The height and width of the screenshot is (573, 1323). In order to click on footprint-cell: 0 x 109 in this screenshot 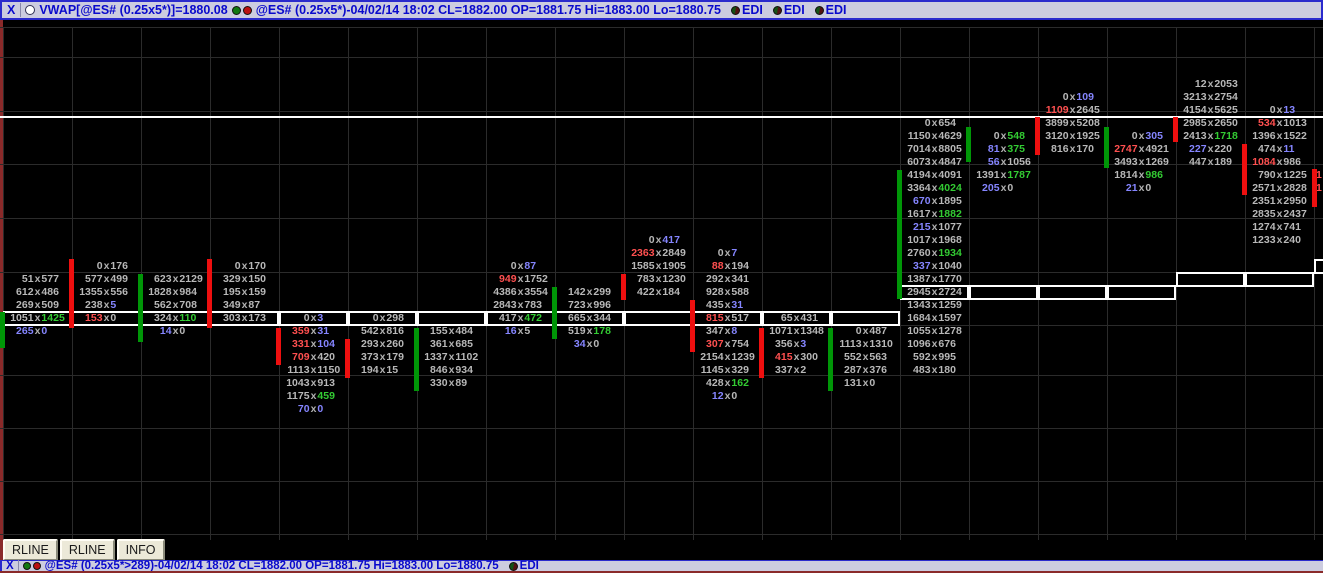, I will do `click(1078, 97)`.